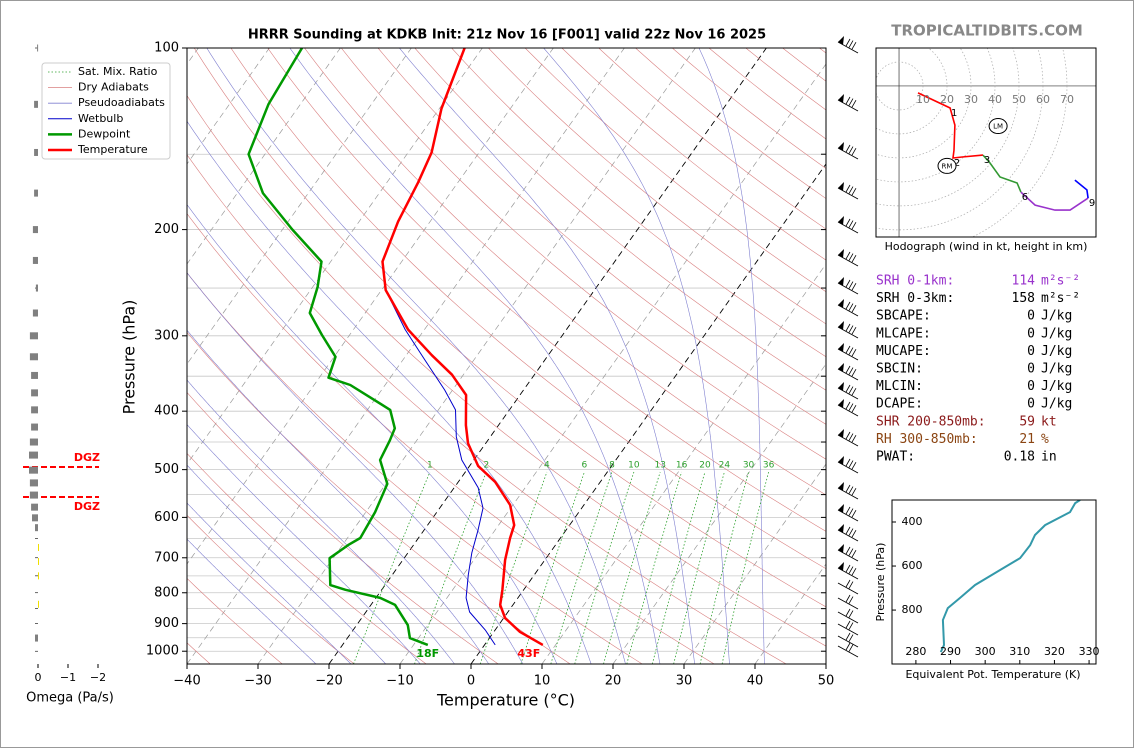  Describe the element at coordinates (684, 681) in the screenshot. I see `x-tick-label: 30` at that location.